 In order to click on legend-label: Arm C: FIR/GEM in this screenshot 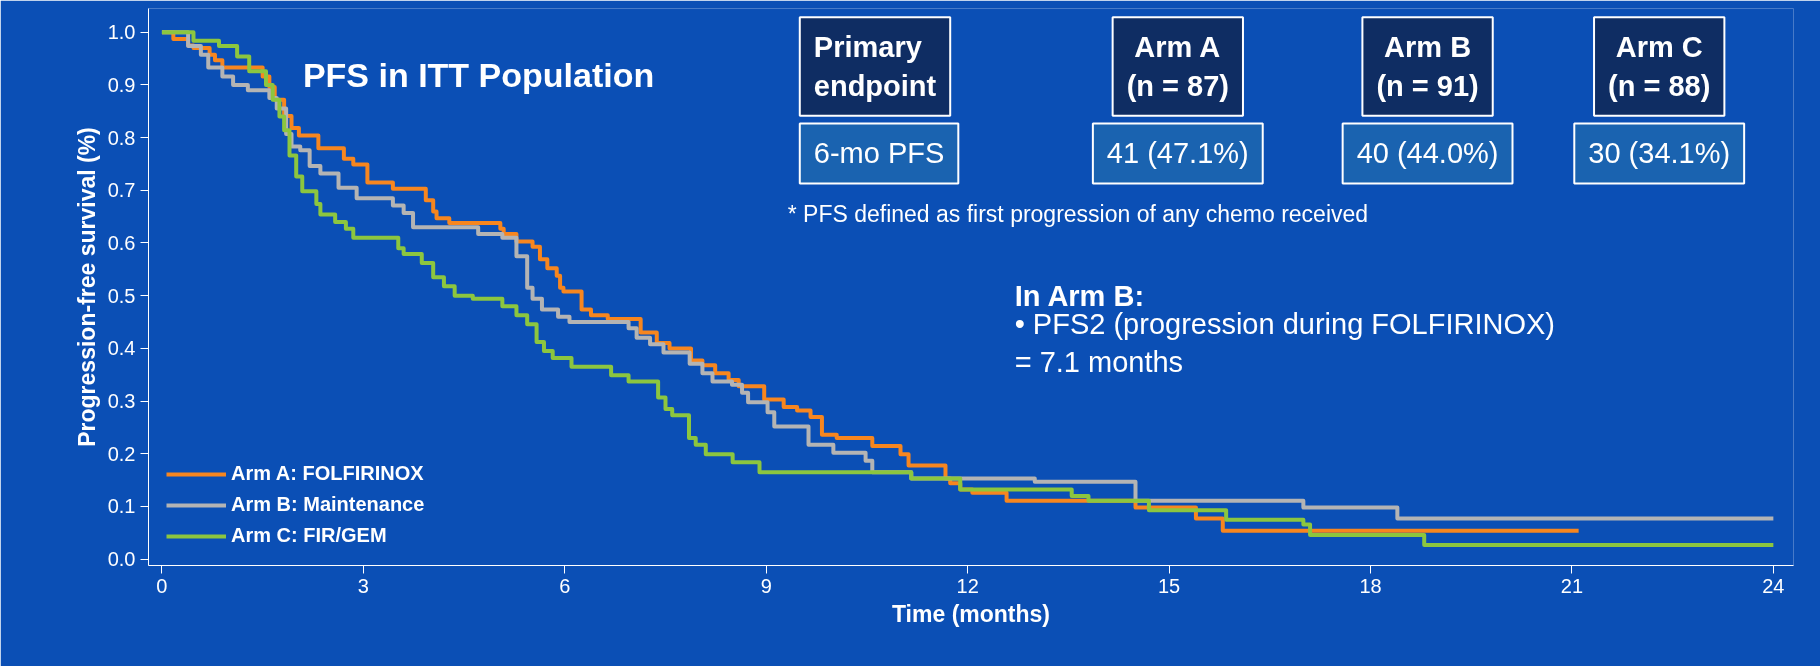, I will do `click(309, 535)`.